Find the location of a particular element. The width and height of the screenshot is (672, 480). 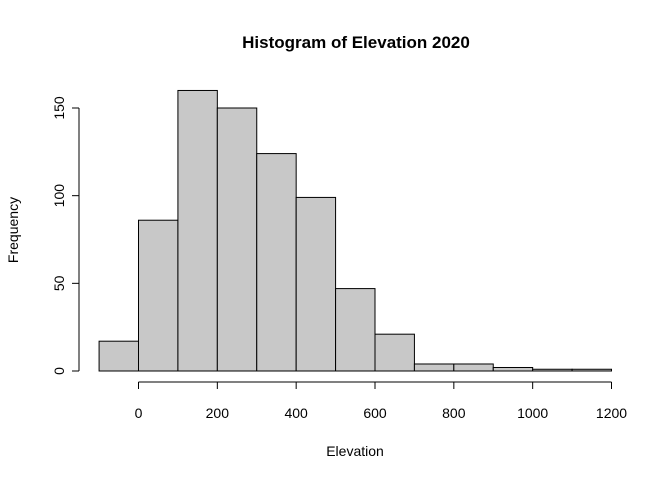

y-tick-label-3: 150 is located at coordinates (59, 108).